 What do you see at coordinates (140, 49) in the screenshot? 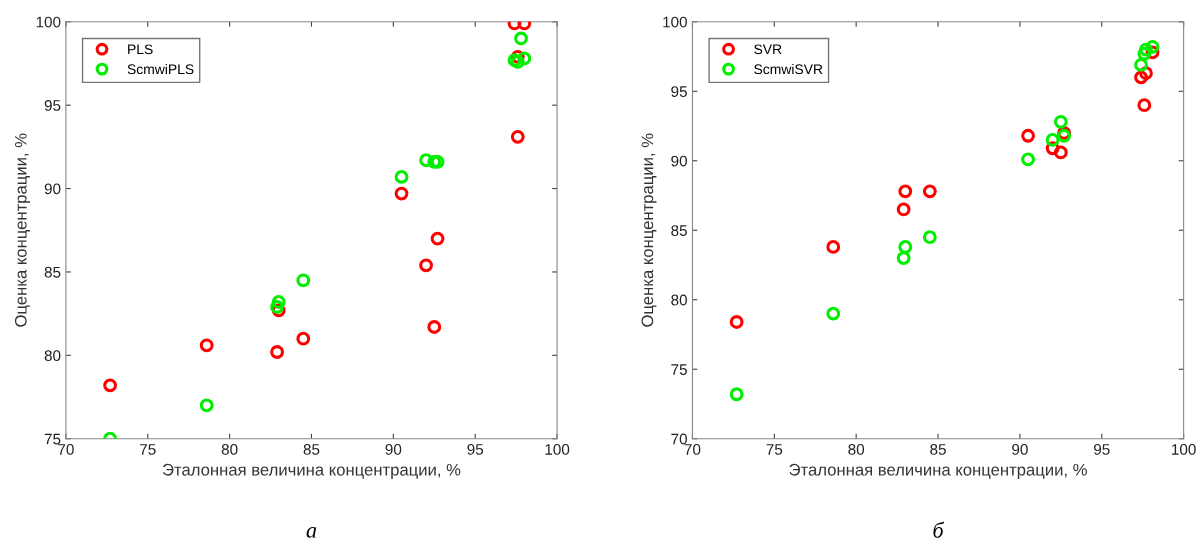
I see `legend-label: PLS` at bounding box center [140, 49].